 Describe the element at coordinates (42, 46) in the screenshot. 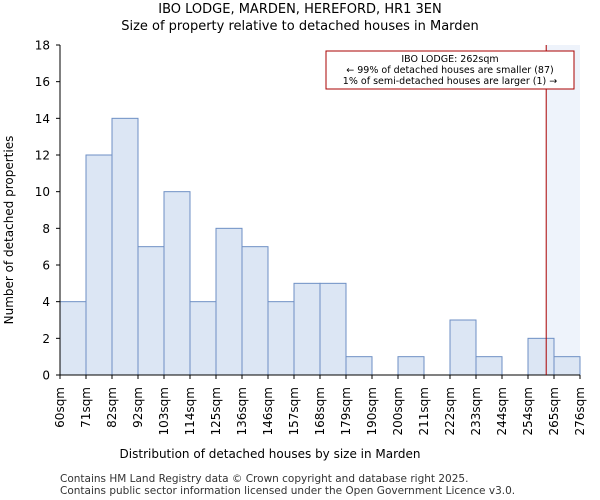

I see `y-tick-label: 18` at that location.